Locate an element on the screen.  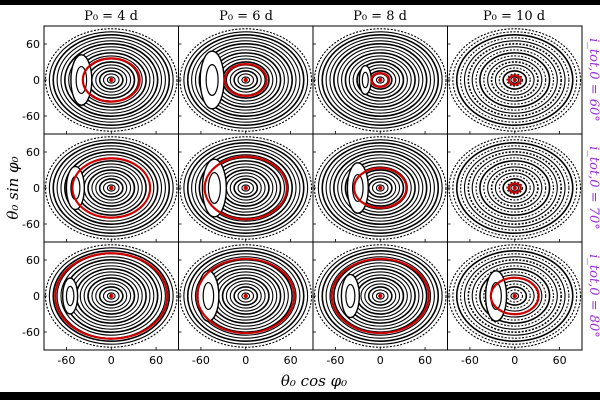
row-title-2: i_tot,0 = 80° is located at coordinates (593, 296).